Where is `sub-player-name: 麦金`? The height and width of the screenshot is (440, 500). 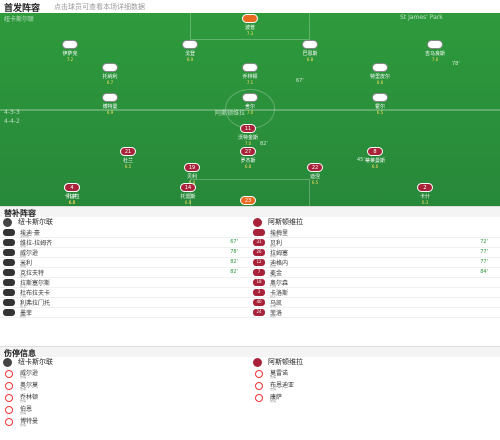
sub-player-name: 麦金 is located at coordinates (276, 273).